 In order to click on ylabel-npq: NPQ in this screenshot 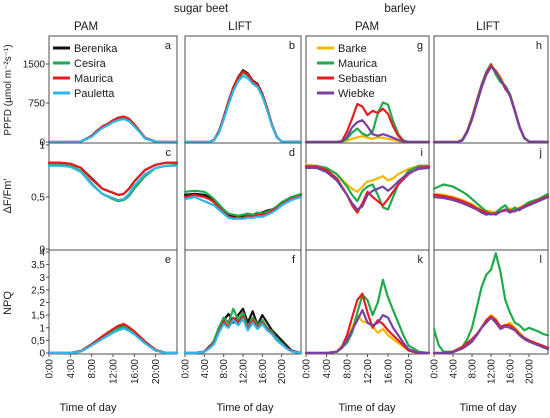, I will do `click(8, 303)`.